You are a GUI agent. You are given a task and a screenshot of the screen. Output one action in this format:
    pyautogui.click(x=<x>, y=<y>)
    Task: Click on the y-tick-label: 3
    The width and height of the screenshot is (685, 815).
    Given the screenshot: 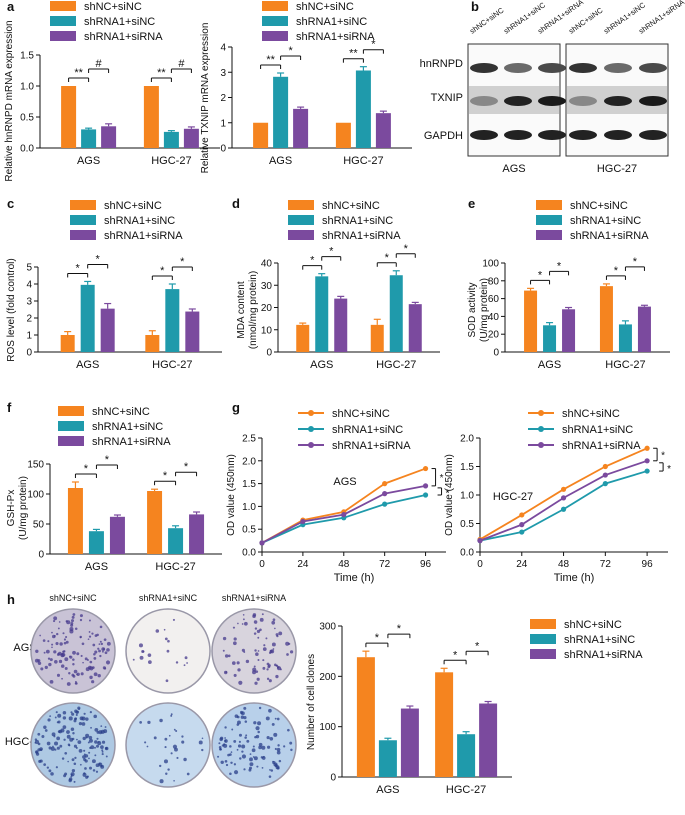 What is the action you would take?
    pyautogui.click(x=223, y=73)
    